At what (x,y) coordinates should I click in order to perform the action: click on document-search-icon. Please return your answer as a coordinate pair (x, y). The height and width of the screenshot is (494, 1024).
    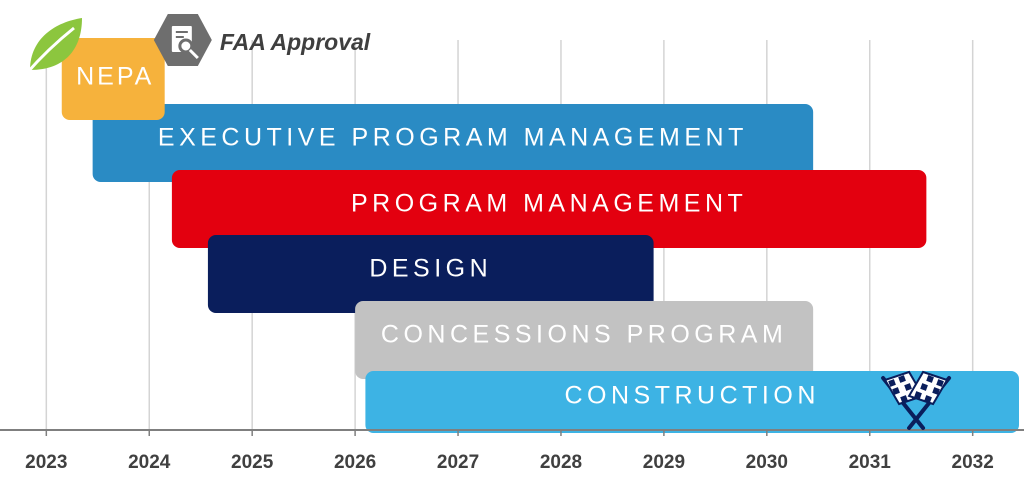
    Looking at the image, I should click on (182, 40).